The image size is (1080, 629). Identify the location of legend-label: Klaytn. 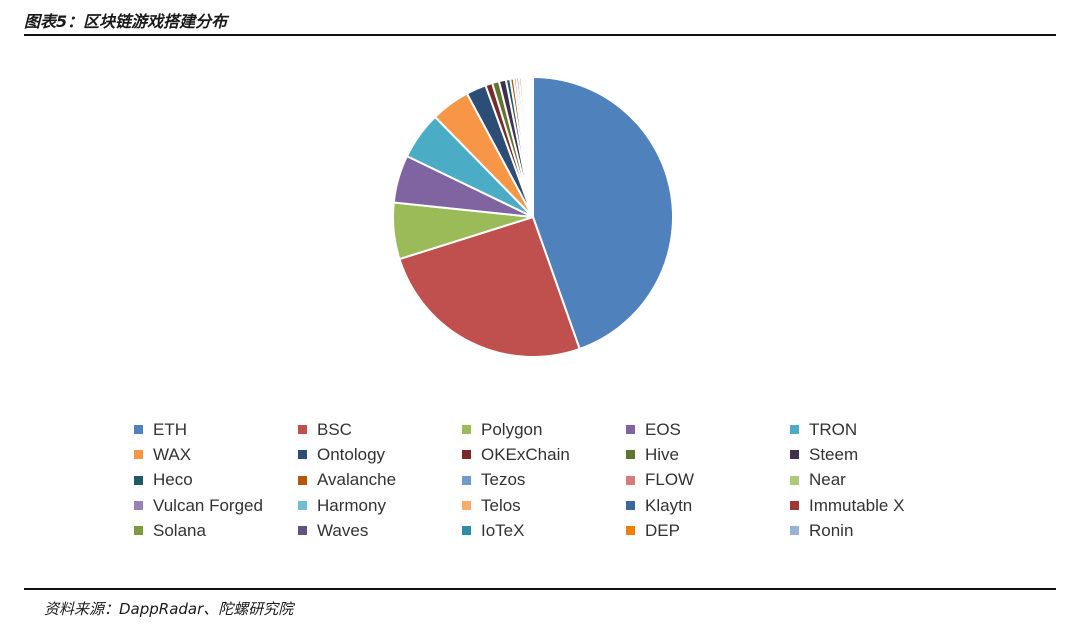
(669, 505).